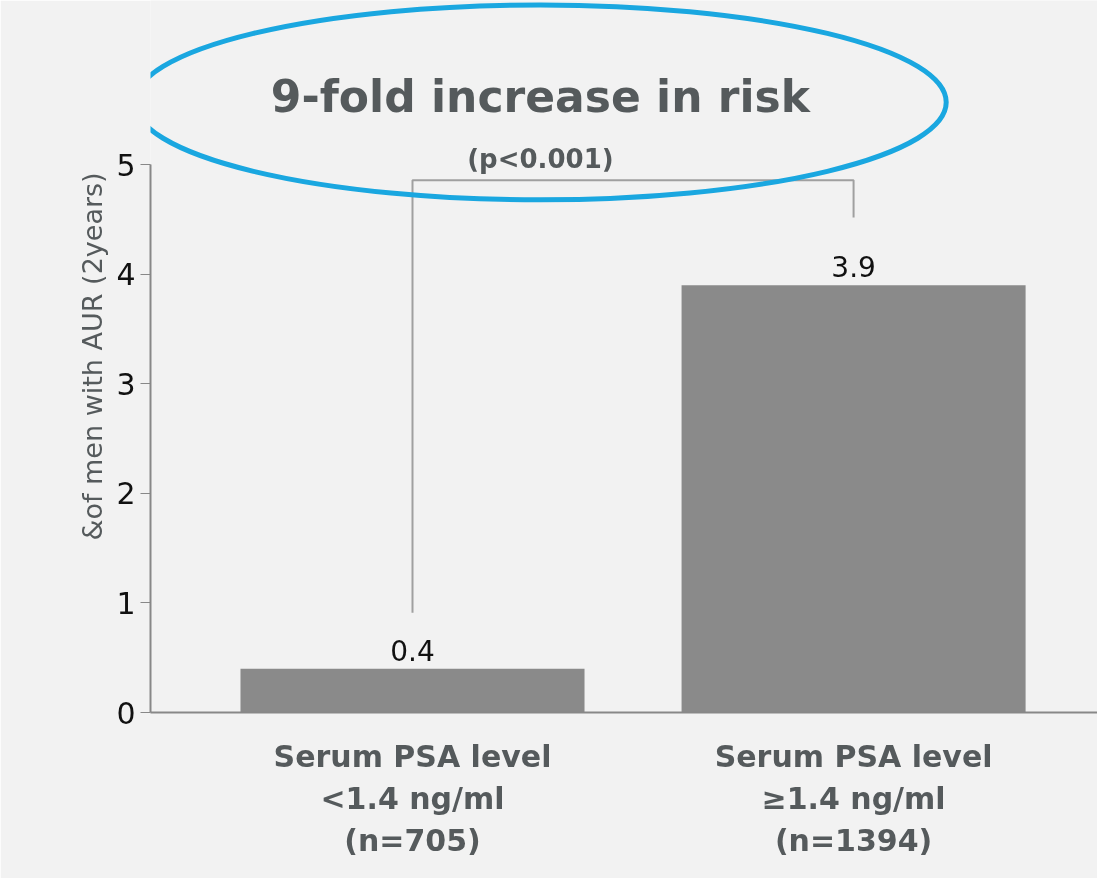 Image resolution: width=1097 pixels, height=878 pixels. What do you see at coordinates (853, 798) in the screenshot?
I see `x-tick-label: Serum PSA level ≥1.4 ng/ml (n=1394)` at bounding box center [853, 798].